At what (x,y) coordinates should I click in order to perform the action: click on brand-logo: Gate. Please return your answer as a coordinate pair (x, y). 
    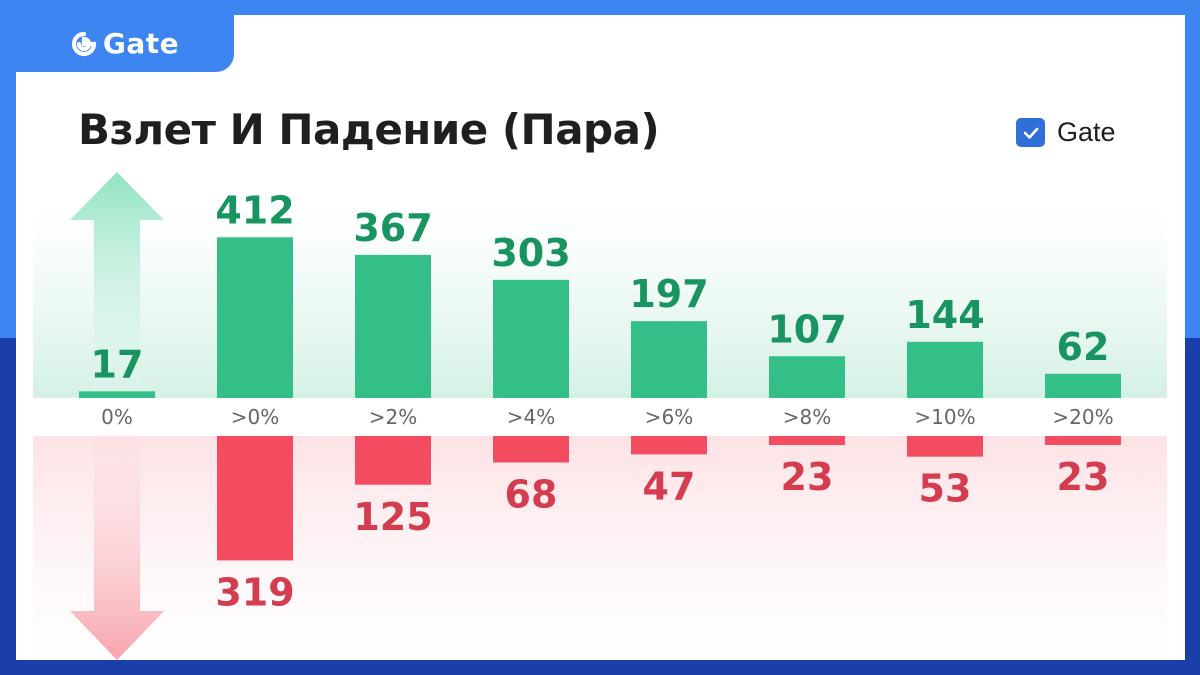
    Looking at the image, I should click on (125, 43).